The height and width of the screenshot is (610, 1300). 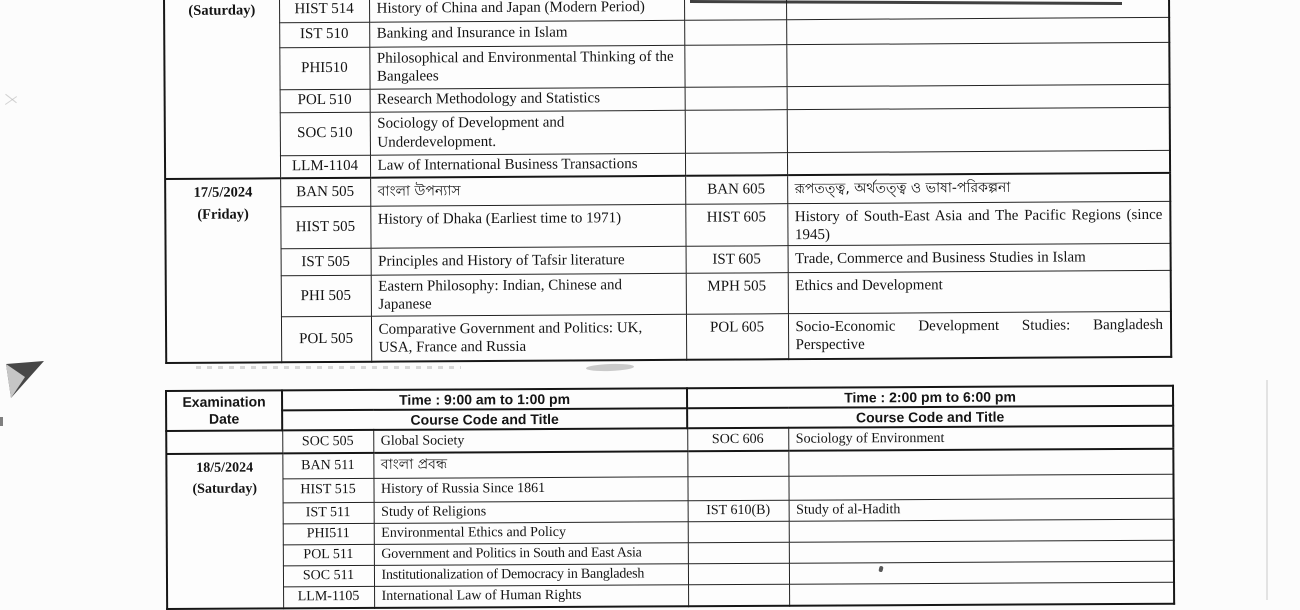 What do you see at coordinates (531, 596) in the screenshot?
I see `course-title-cell: International Law of Human Rights` at bounding box center [531, 596].